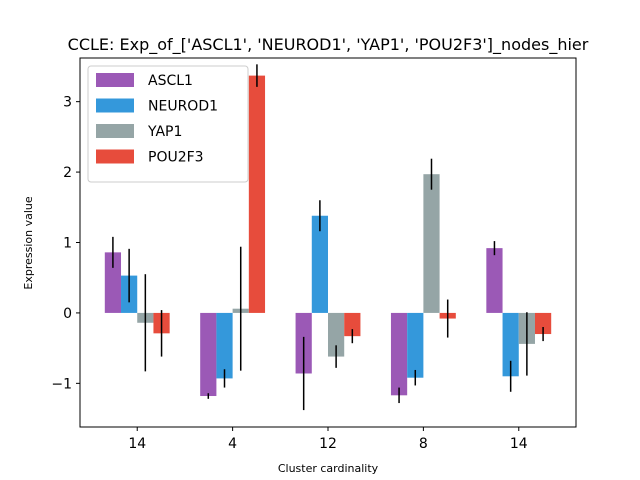 The height and width of the screenshot is (480, 640). I want to click on legend-label-ascl1: ASCL1, so click(170, 81).